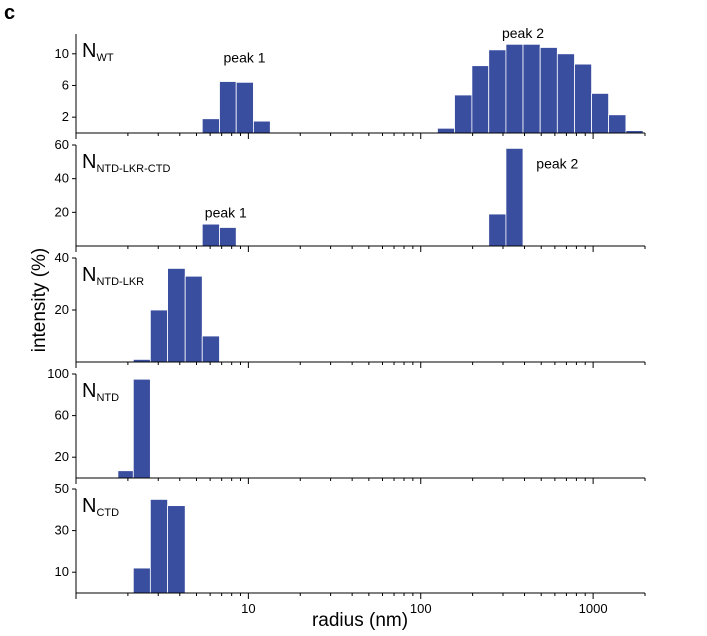 The image size is (707, 636). What do you see at coordinates (58, 373) in the screenshot?
I see `y-tick-label: 100` at bounding box center [58, 373].